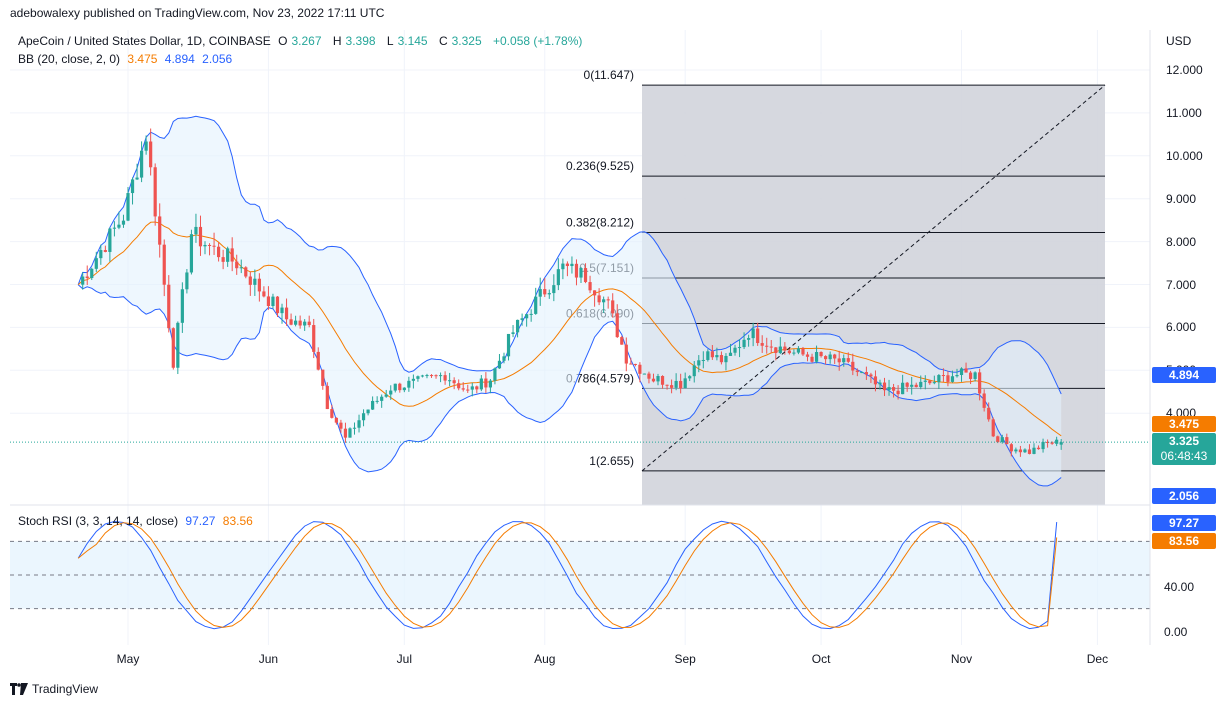  What do you see at coordinates (128, 659) in the screenshot?
I see `time-axis-label: May` at bounding box center [128, 659].